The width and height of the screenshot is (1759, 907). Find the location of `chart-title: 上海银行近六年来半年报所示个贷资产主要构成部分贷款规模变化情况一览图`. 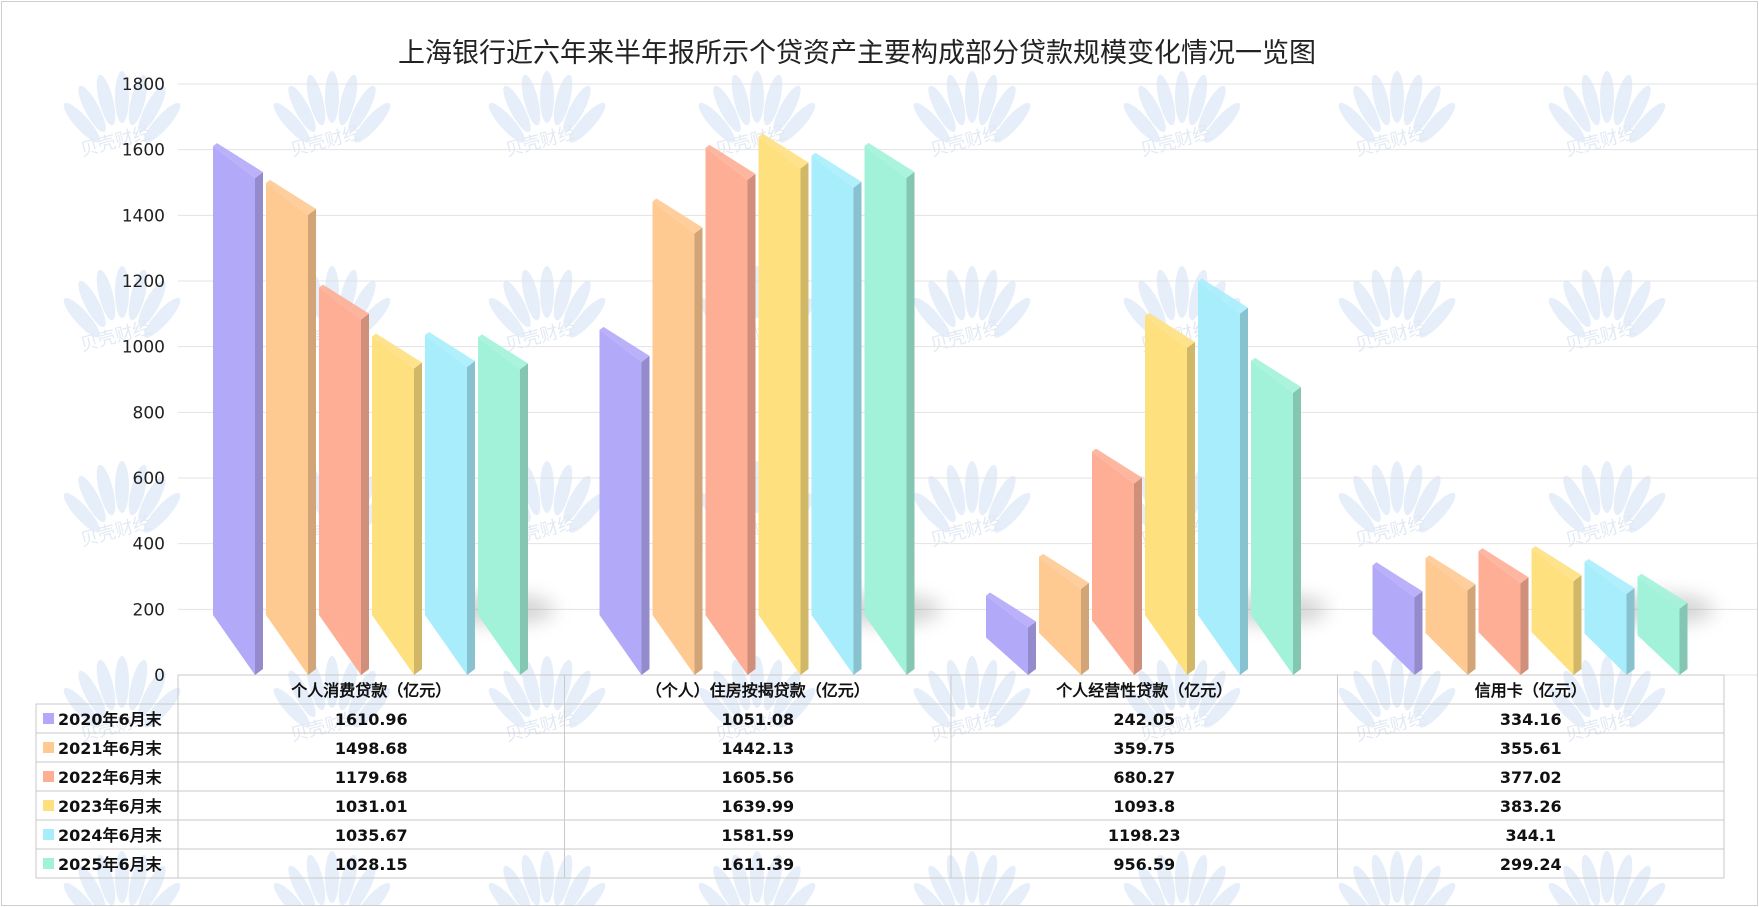

chart-title: 上海银行近六年来半年报所示个贷资产主要构成部分贷款规模变化情况一览图 is located at coordinates (857, 53).